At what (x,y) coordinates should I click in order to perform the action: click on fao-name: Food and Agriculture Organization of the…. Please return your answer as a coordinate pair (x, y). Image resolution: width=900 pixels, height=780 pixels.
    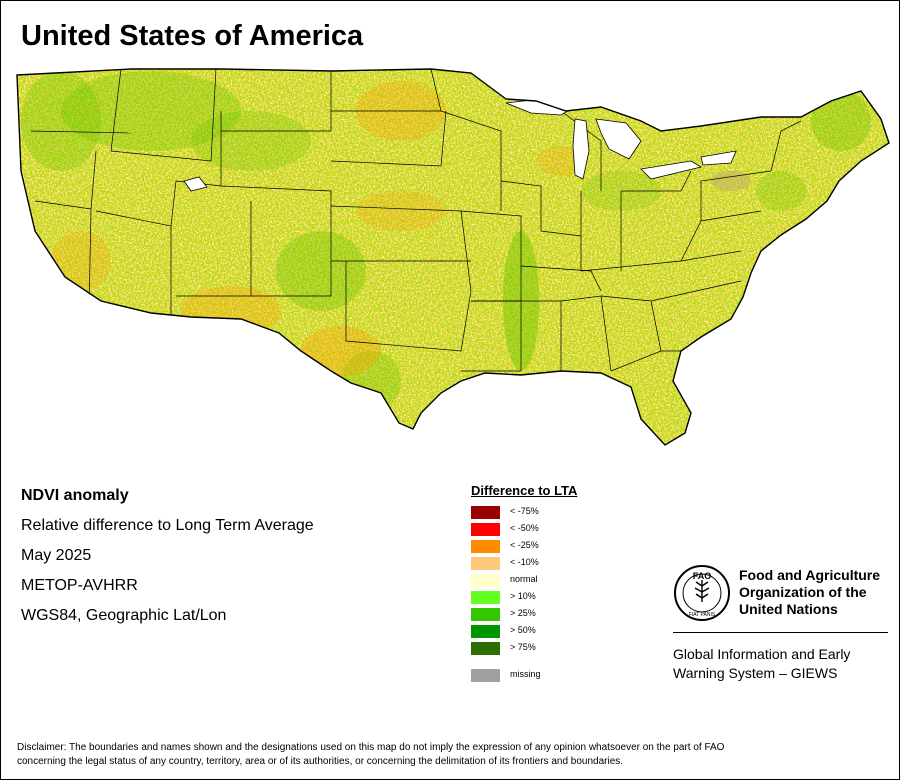
    Looking at the image, I should click on (814, 592).